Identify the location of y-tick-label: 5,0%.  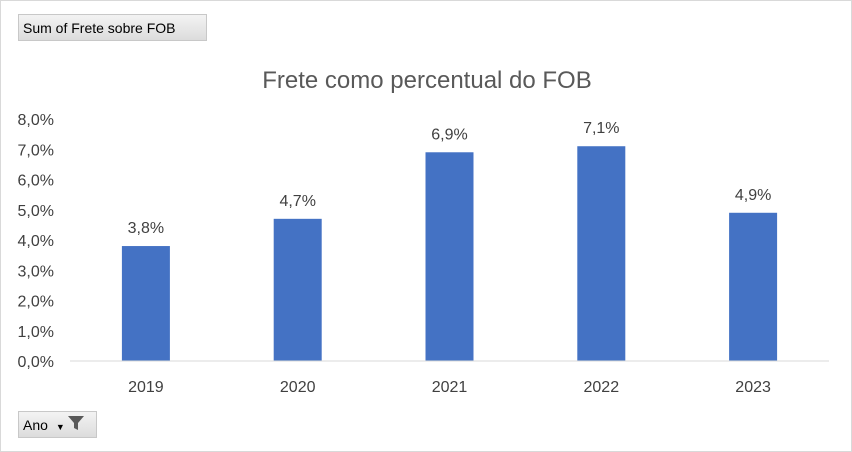
(36, 211).